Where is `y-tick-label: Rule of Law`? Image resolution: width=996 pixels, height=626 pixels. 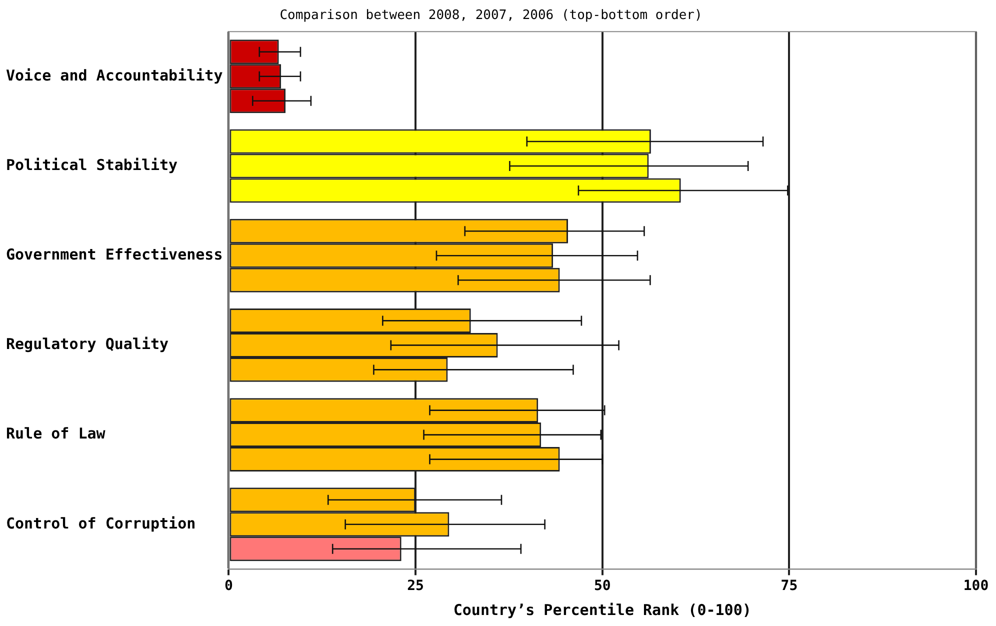
y-tick-label: Rule of Law is located at coordinates (56, 433).